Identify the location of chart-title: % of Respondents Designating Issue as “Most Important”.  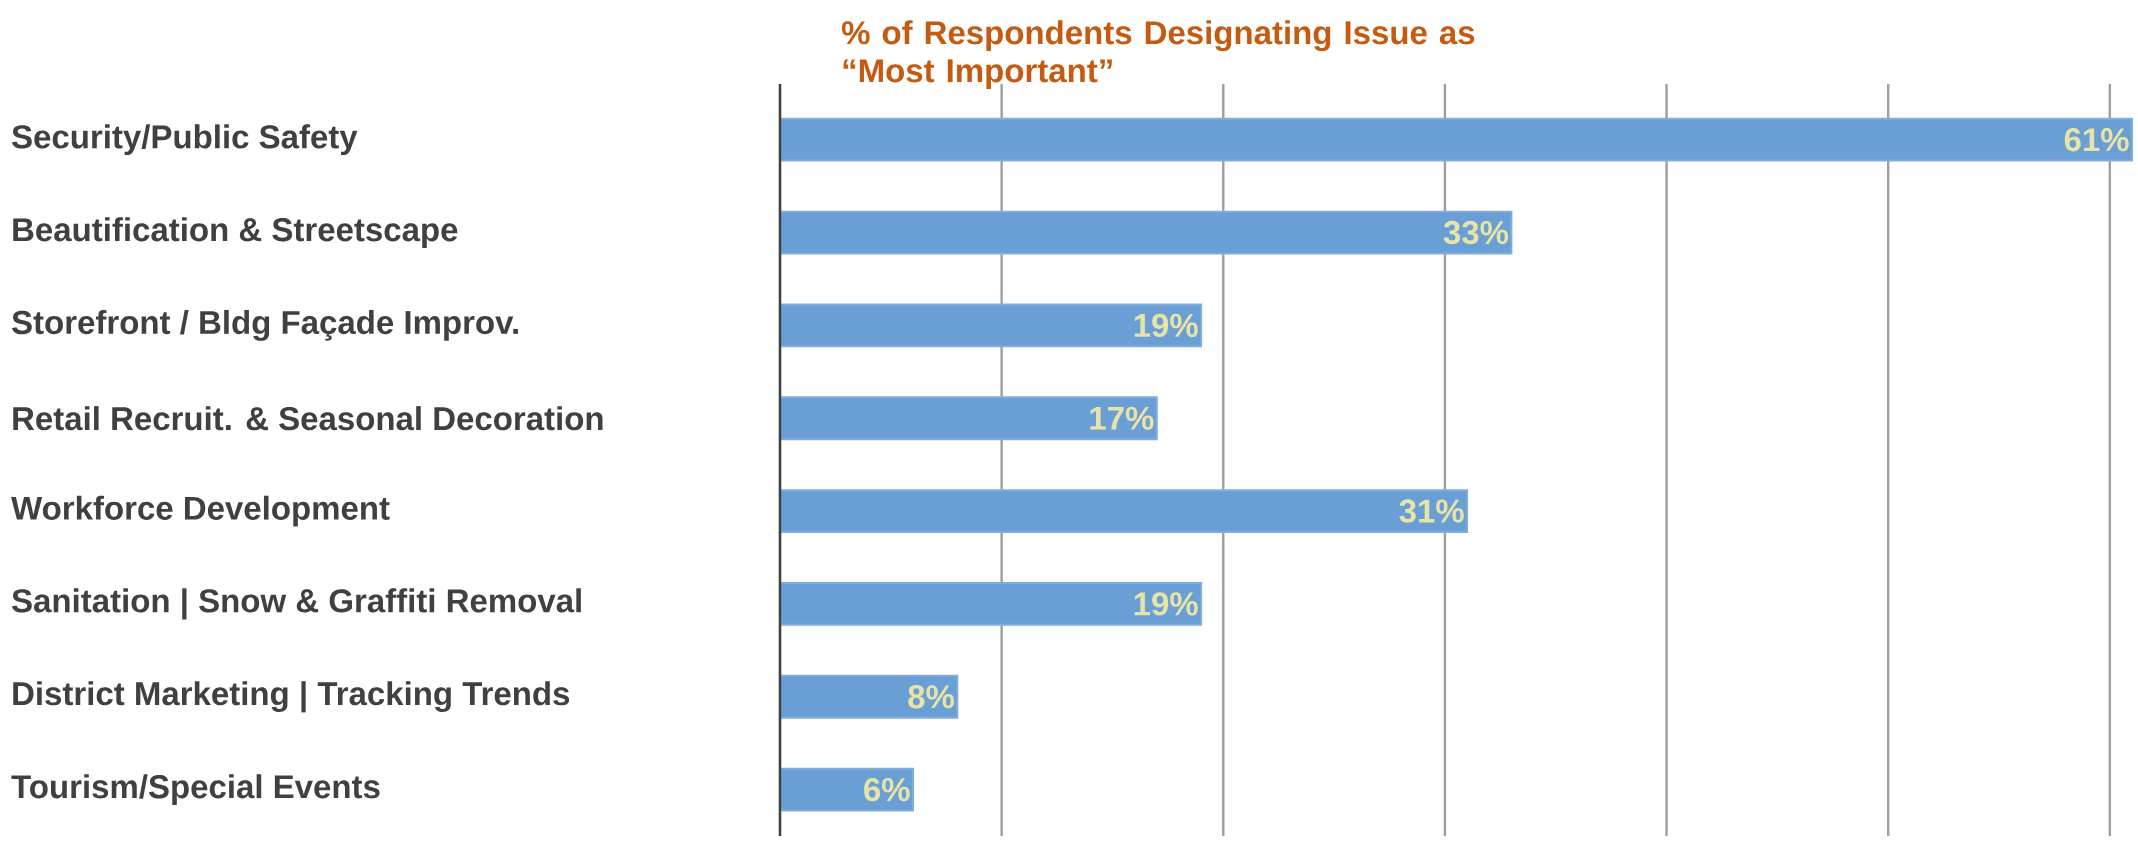
(1158, 54).